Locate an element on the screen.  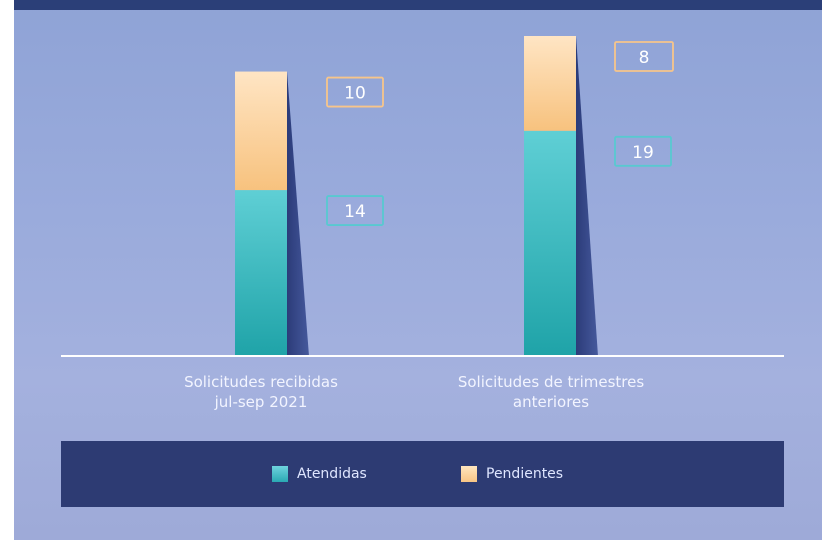
legend-label-atendidas: Atendidas is located at coordinates (332, 474).